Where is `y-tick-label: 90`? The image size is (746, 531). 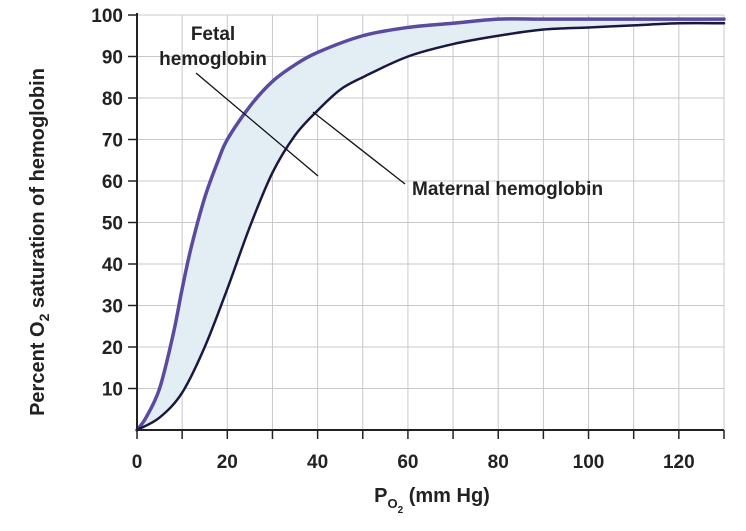
y-tick-label: 90 is located at coordinates (112, 58).